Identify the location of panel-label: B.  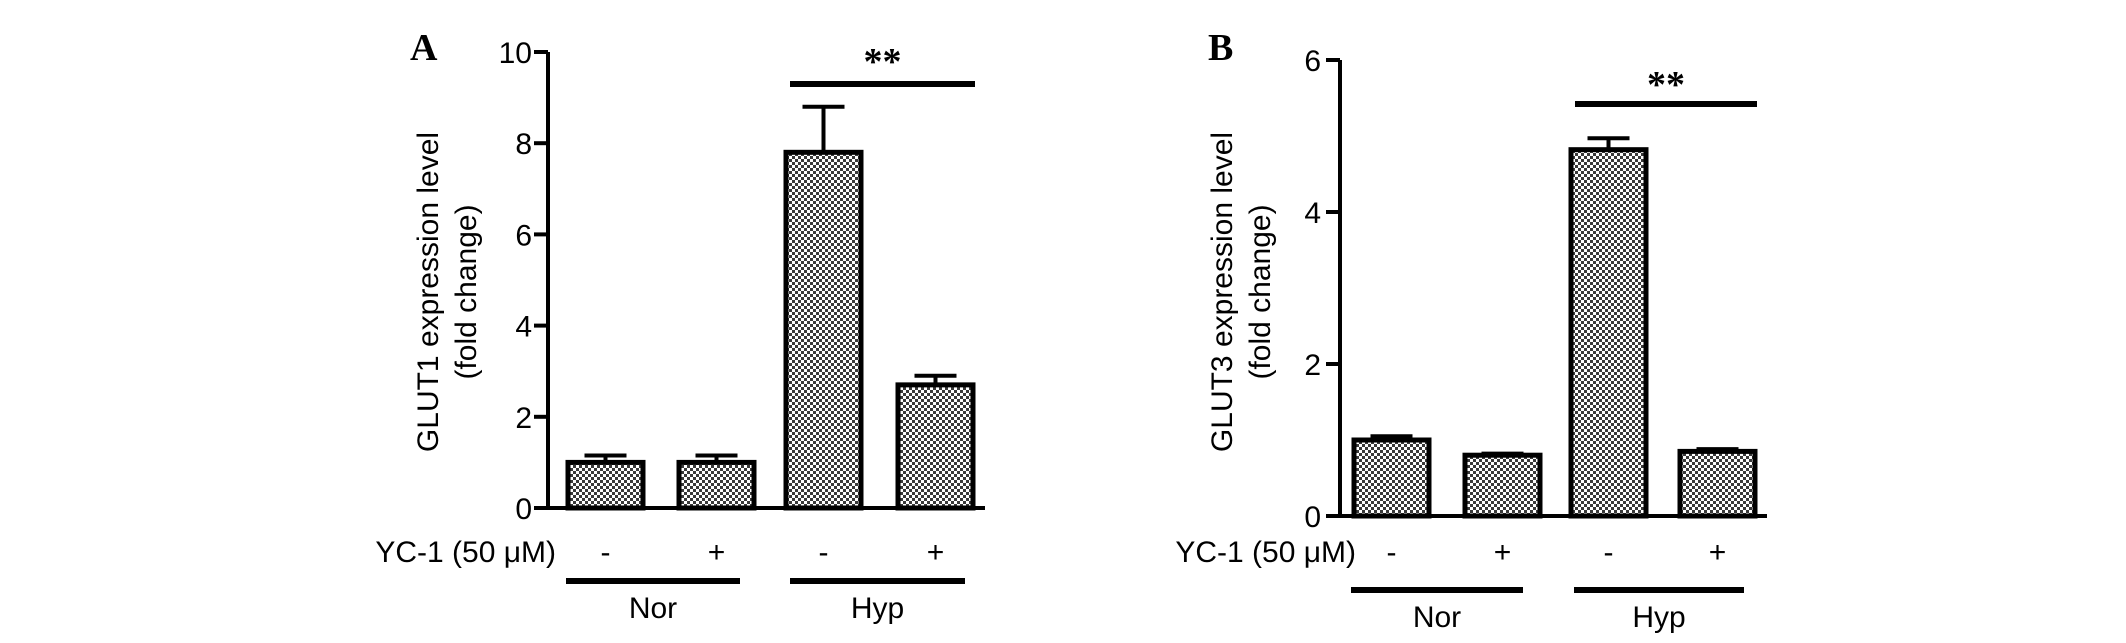
(1220, 48).